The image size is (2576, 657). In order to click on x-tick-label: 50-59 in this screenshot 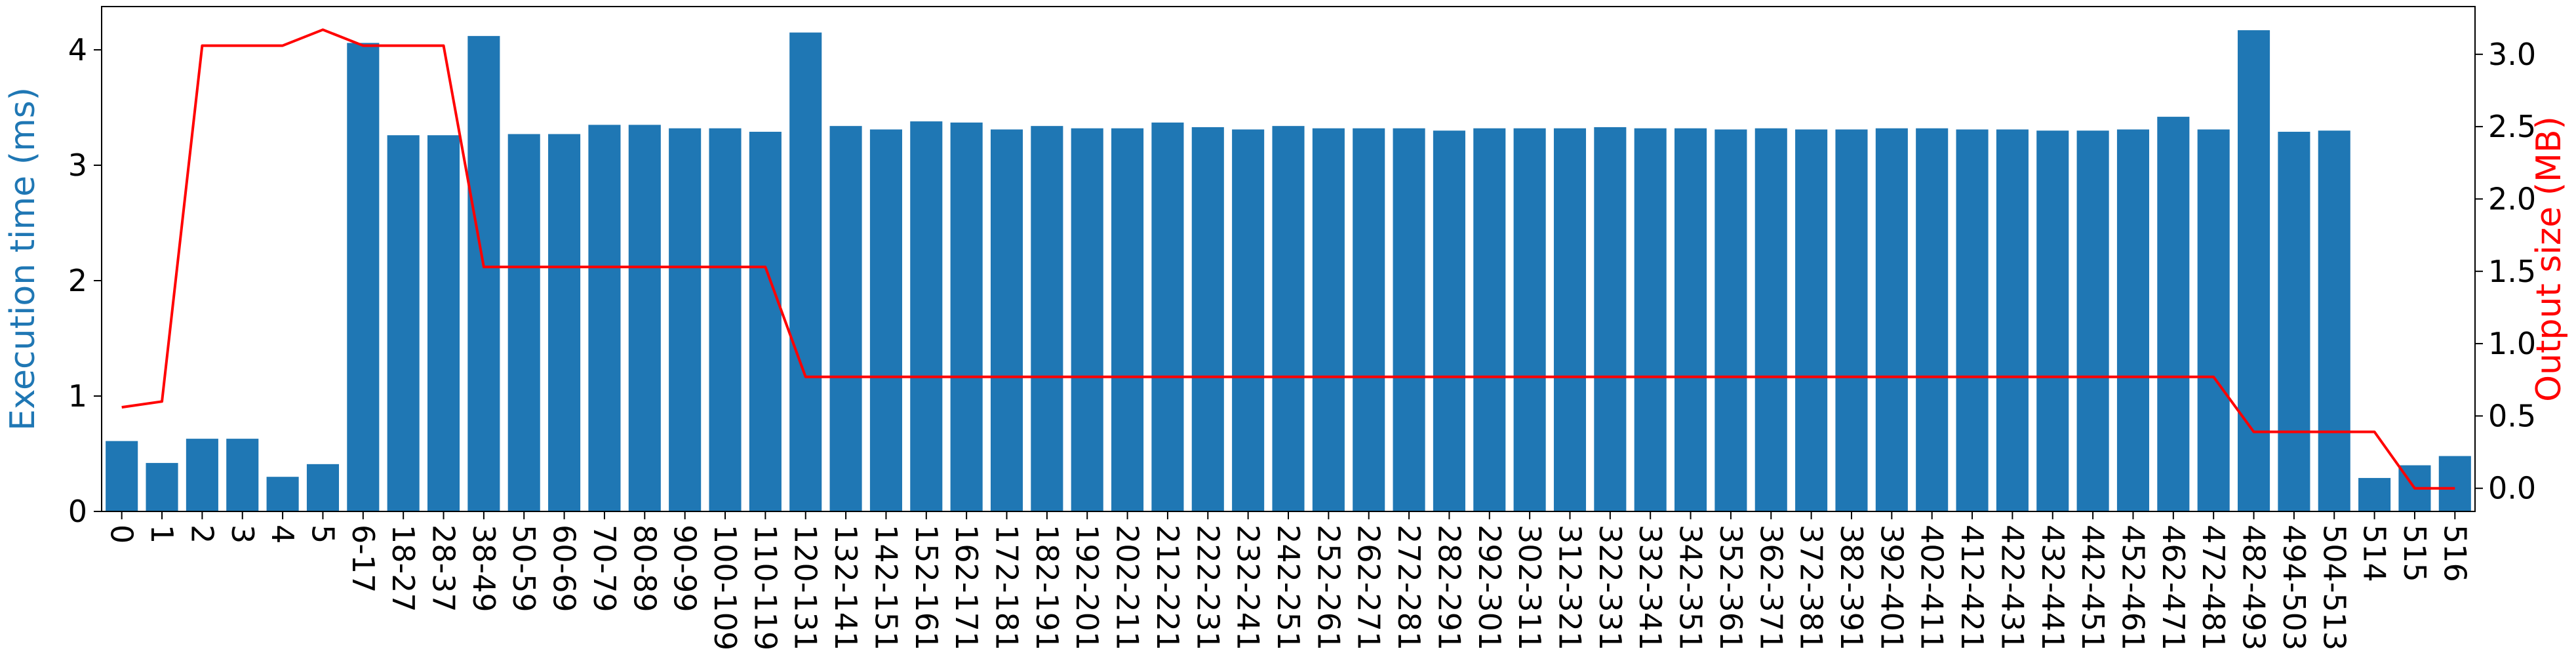, I will do `click(524, 568)`.